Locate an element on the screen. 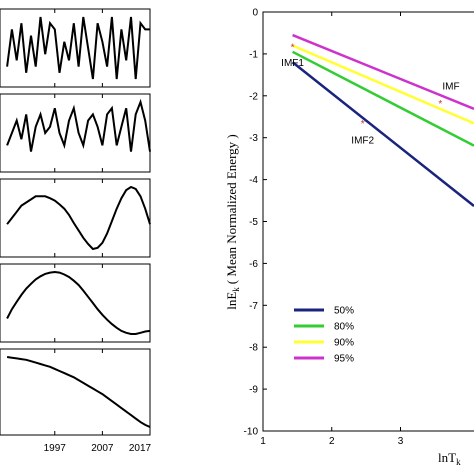  y-tick-label: -6 is located at coordinates (253, 264).